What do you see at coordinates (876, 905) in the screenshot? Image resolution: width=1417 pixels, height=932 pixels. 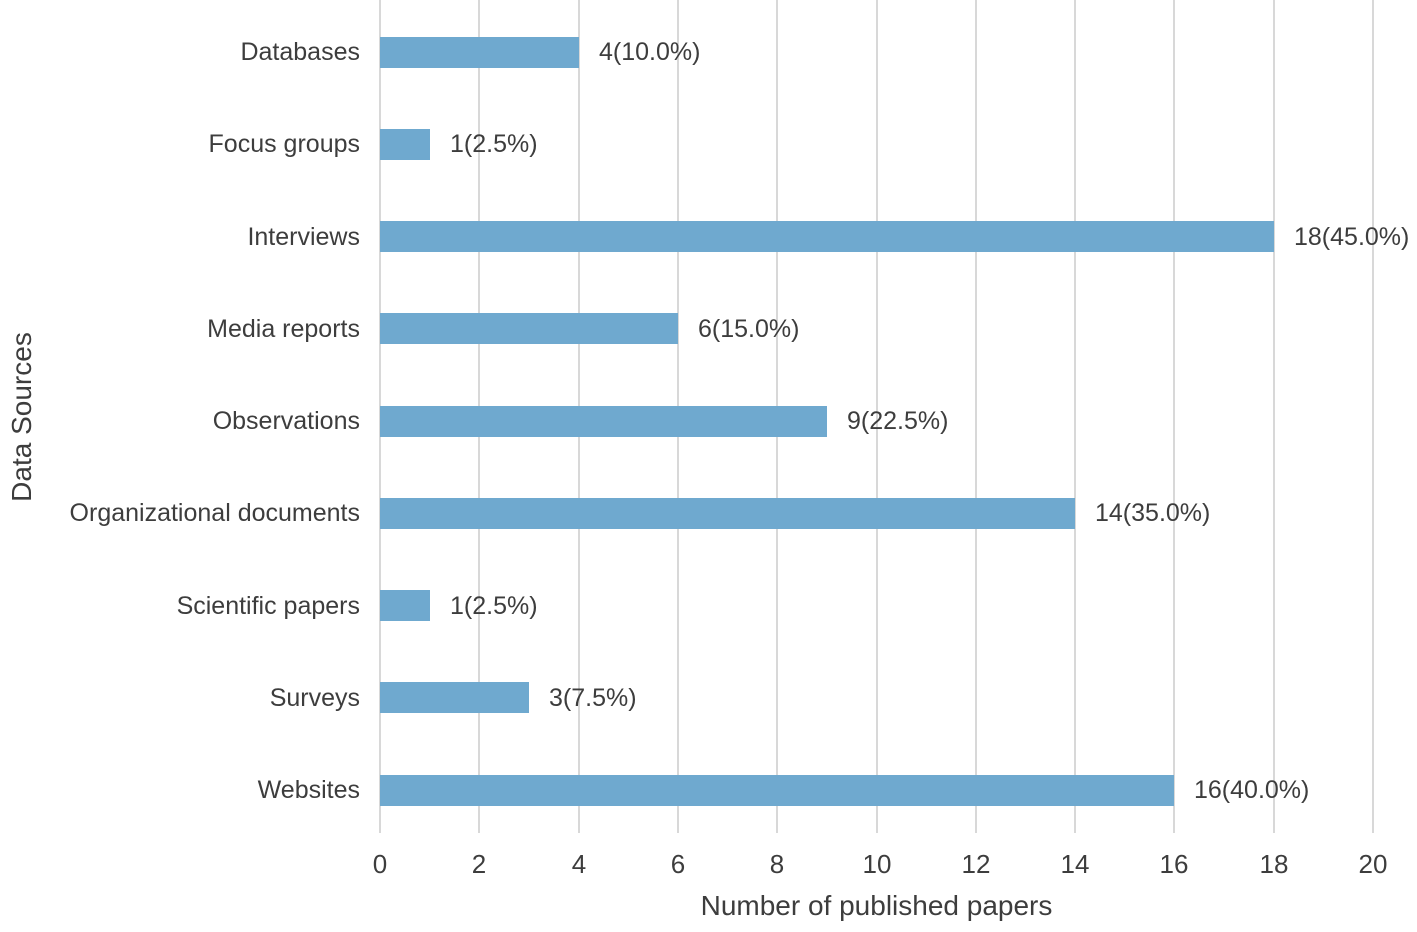 I see `x-axis-title: Number of published papers` at bounding box center [876, 905].